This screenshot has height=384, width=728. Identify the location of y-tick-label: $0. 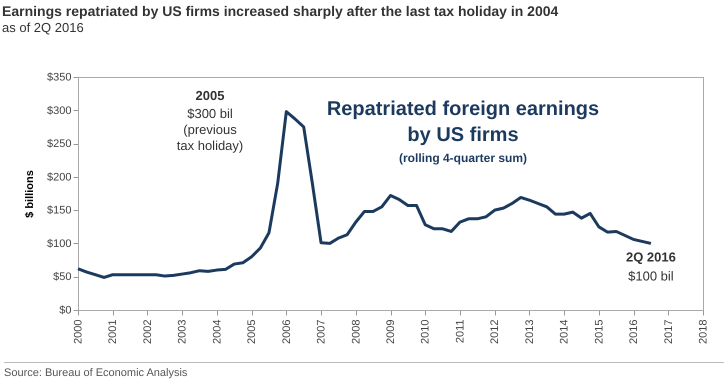
(65, 310).